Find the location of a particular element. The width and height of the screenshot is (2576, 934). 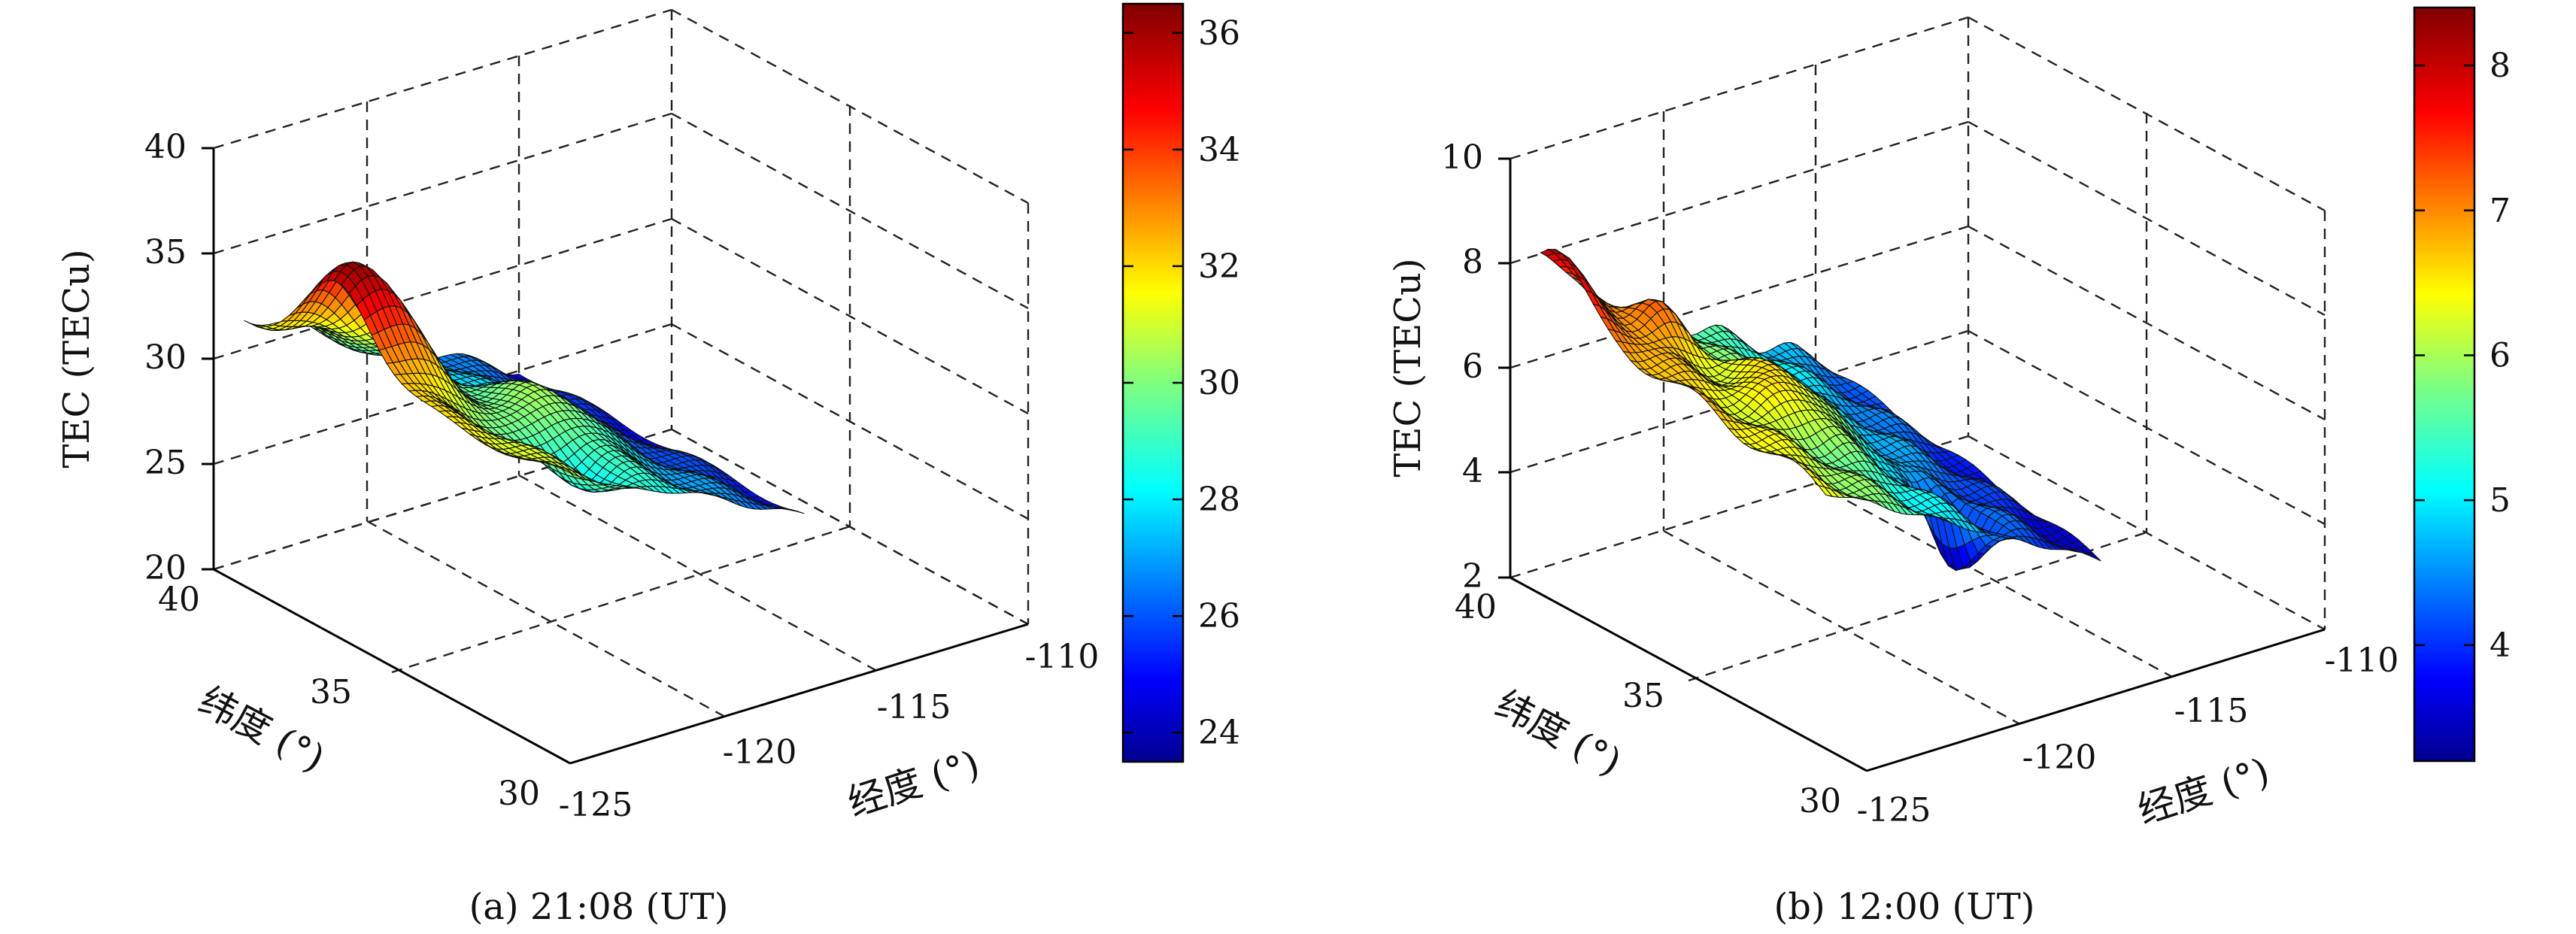

panel-b-colorbar-ticks: 4 5 6 7 8 is located at coordinates (2462, 356).